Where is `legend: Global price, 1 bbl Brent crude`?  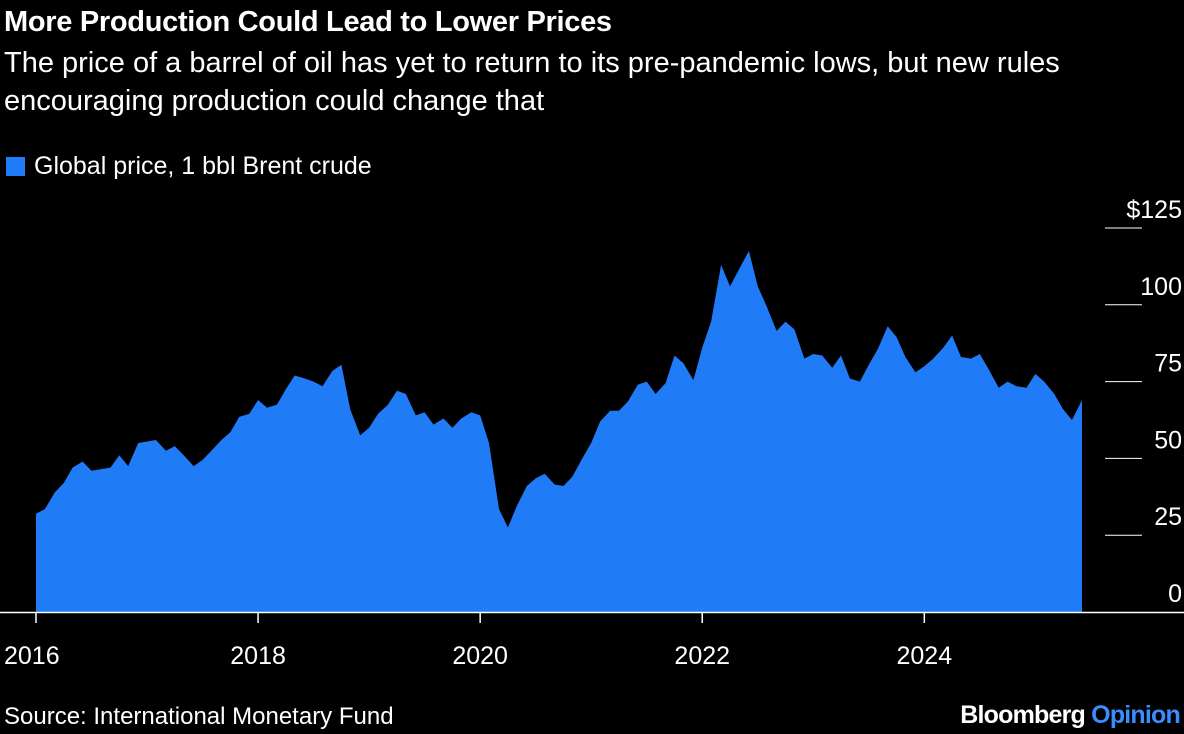
legend: Global price, 1 bbl Brent crude is located at coordinates (189, 166).